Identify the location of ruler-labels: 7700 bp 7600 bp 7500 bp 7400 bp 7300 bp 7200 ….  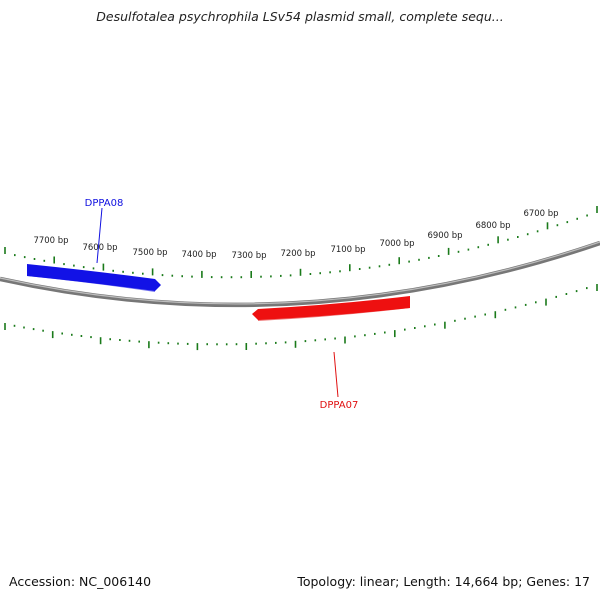
(295, 235).